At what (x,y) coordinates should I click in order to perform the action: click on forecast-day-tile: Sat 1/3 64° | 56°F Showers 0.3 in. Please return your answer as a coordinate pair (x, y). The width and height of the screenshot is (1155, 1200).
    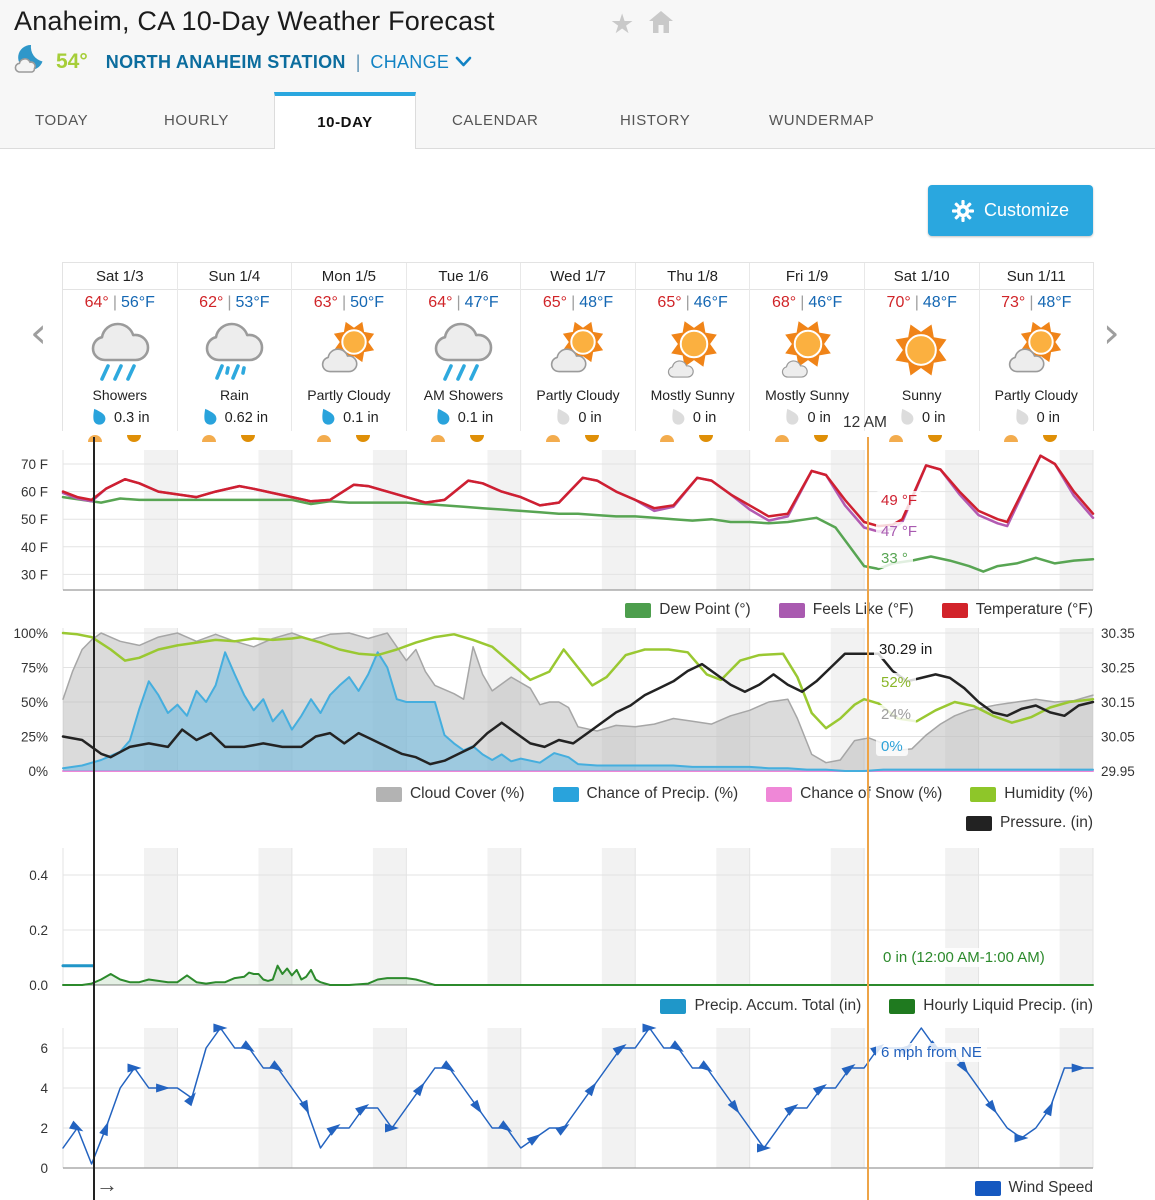
    Looking at the image, I should click on (120, 347).